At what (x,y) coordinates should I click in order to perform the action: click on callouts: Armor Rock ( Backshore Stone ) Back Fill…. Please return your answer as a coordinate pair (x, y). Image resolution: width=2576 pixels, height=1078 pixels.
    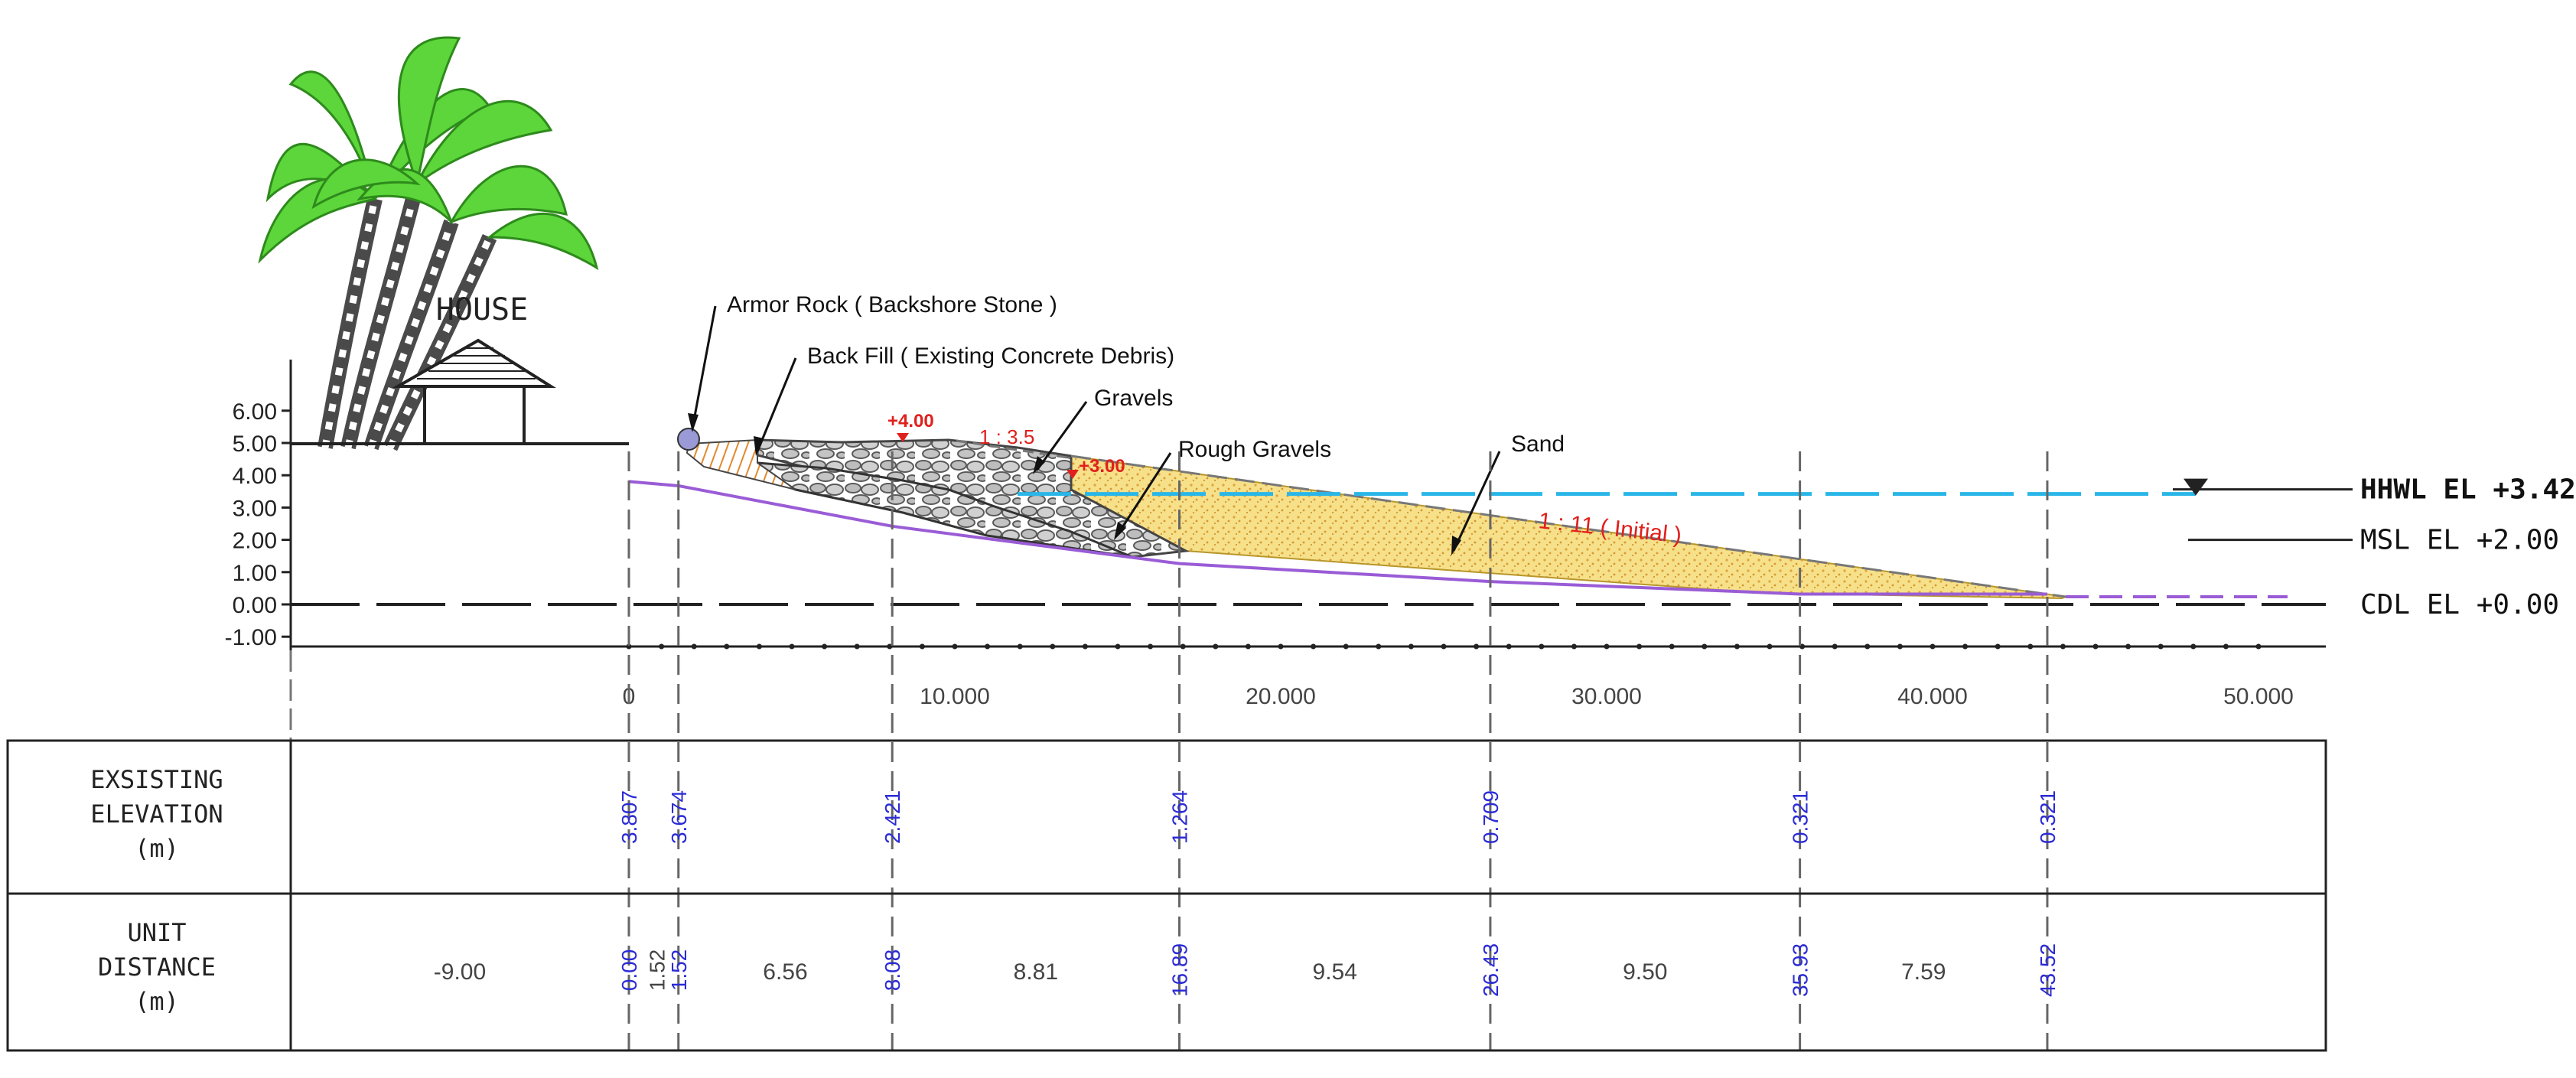
    Looking at the image, I should click on (1127, 423).